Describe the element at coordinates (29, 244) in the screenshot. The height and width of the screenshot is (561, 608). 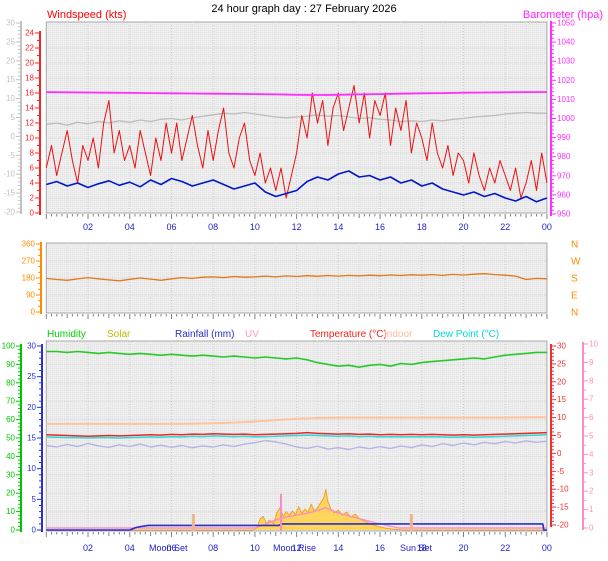
I see `axis-label: 360` at that location.